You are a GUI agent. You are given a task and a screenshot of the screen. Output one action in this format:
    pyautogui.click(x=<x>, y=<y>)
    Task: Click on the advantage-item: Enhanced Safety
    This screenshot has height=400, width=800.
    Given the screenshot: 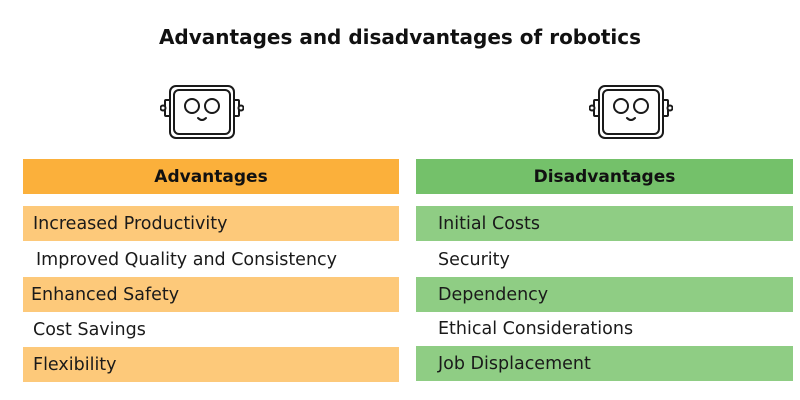 What is the action you would take?
    pyautogui.click(x=211, y=294)
    